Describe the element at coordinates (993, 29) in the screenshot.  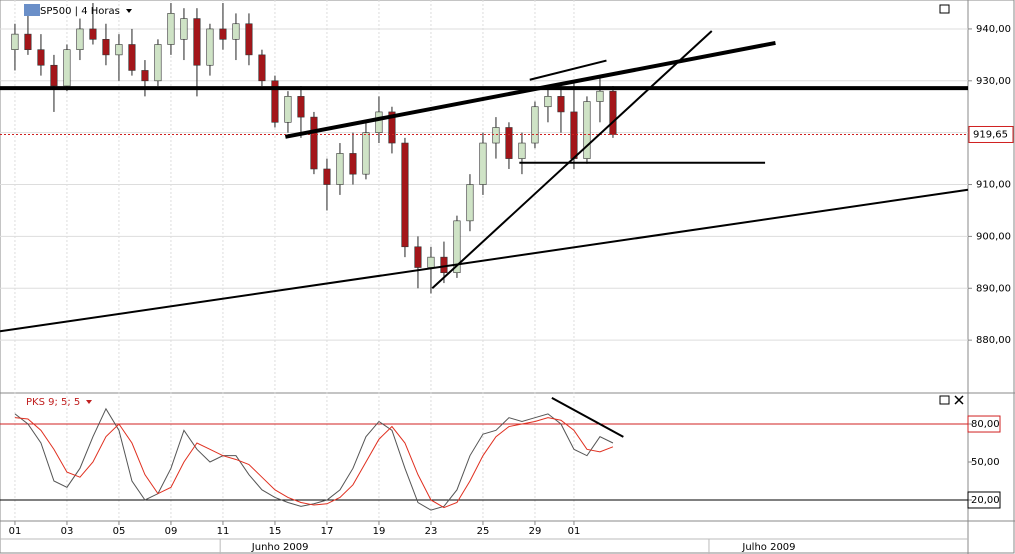
I see `y-tick-label: 940,00` at that location.